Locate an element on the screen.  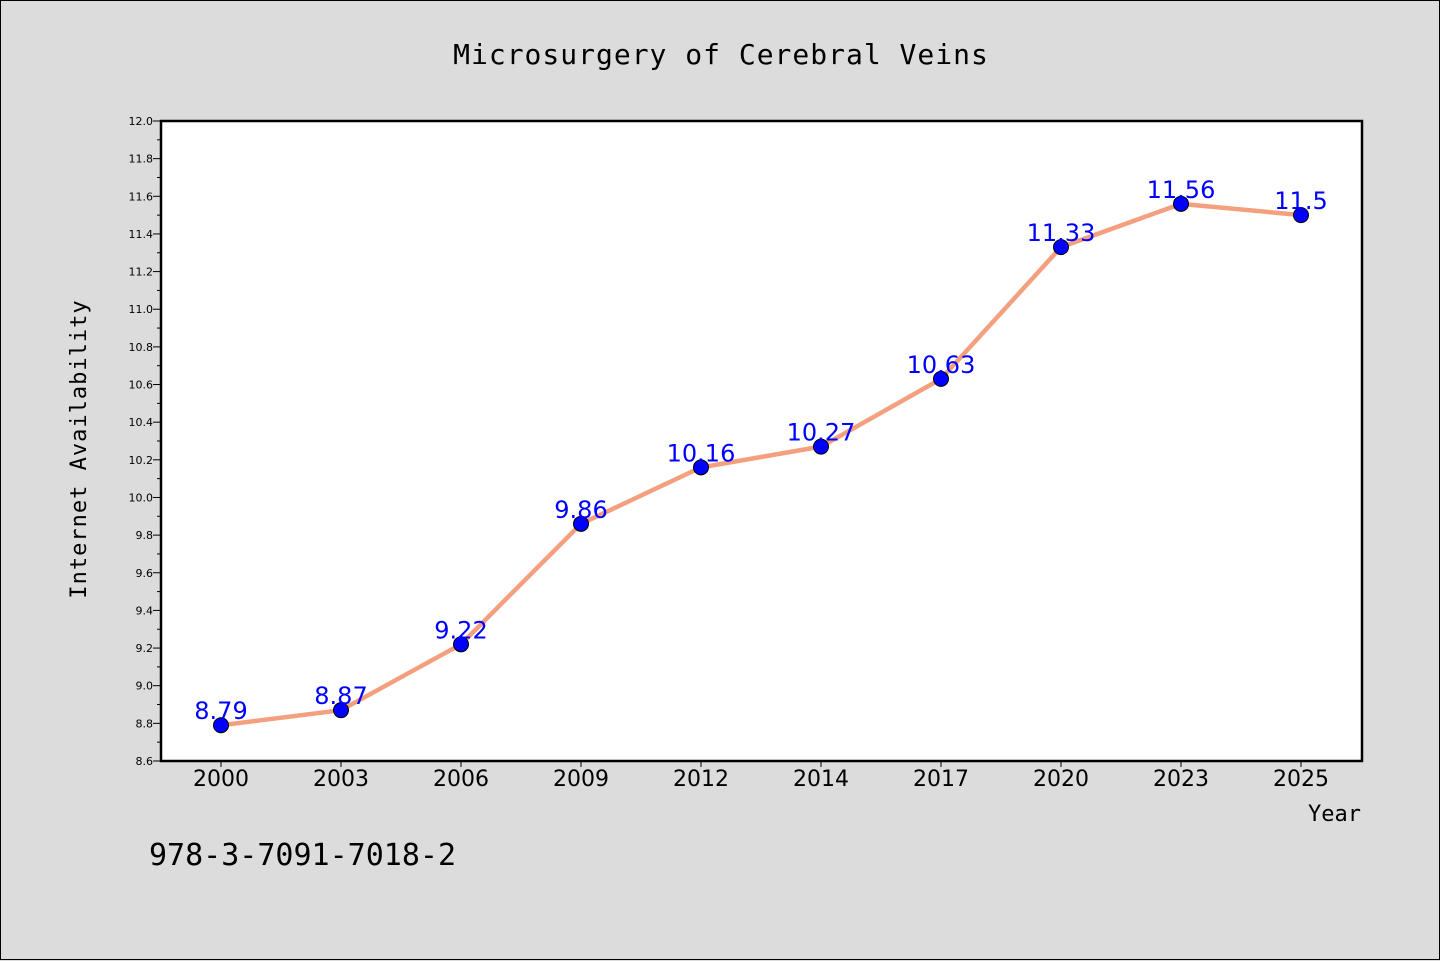
y-tick-label: 10.8 is located at coordinates (141, 347).